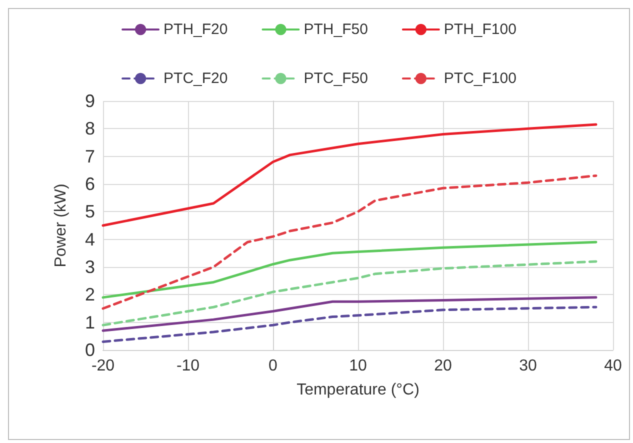 Image resolution: width=633 pixels, height=443 pixels. I want to click on y-tick-label: 3, so click(89, 267).